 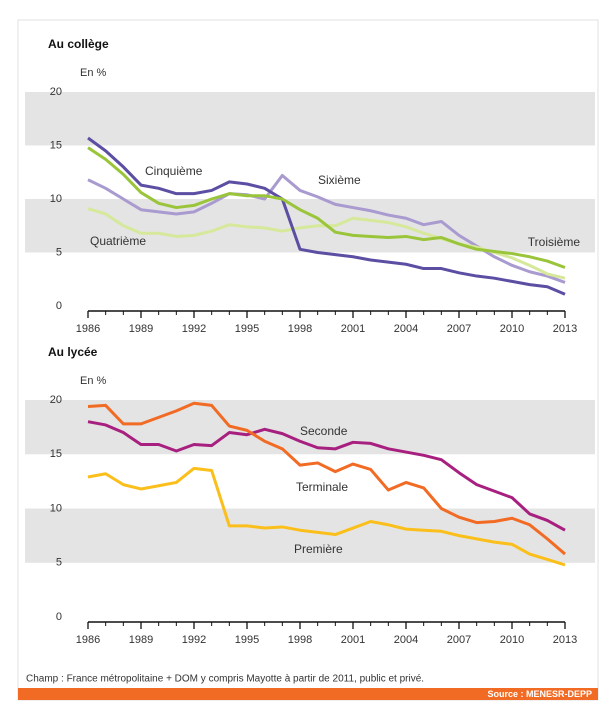 What do you see at coordinates (539, 694) in the screenshot?
I see `source: Source : MENESR-DEPP` at bounding box center [539, 694].